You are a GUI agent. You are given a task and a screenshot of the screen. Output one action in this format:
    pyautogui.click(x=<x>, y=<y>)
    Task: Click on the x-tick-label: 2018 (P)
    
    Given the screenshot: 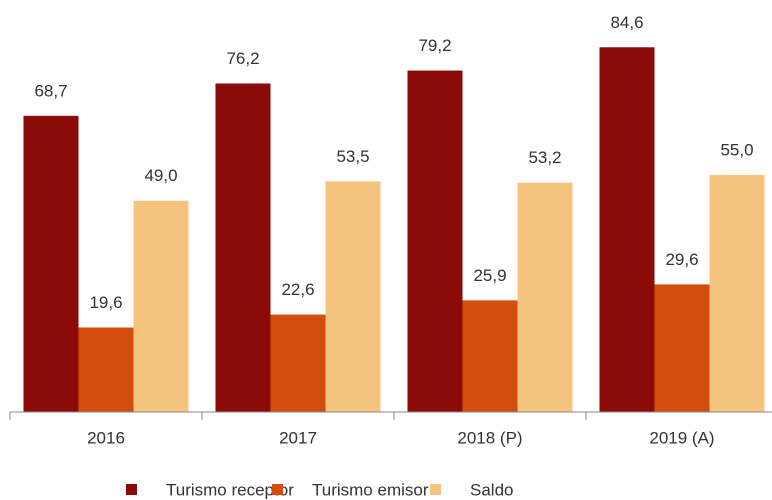 What is the action you would take?
    pyautogui.click(x=489, y=437)
    